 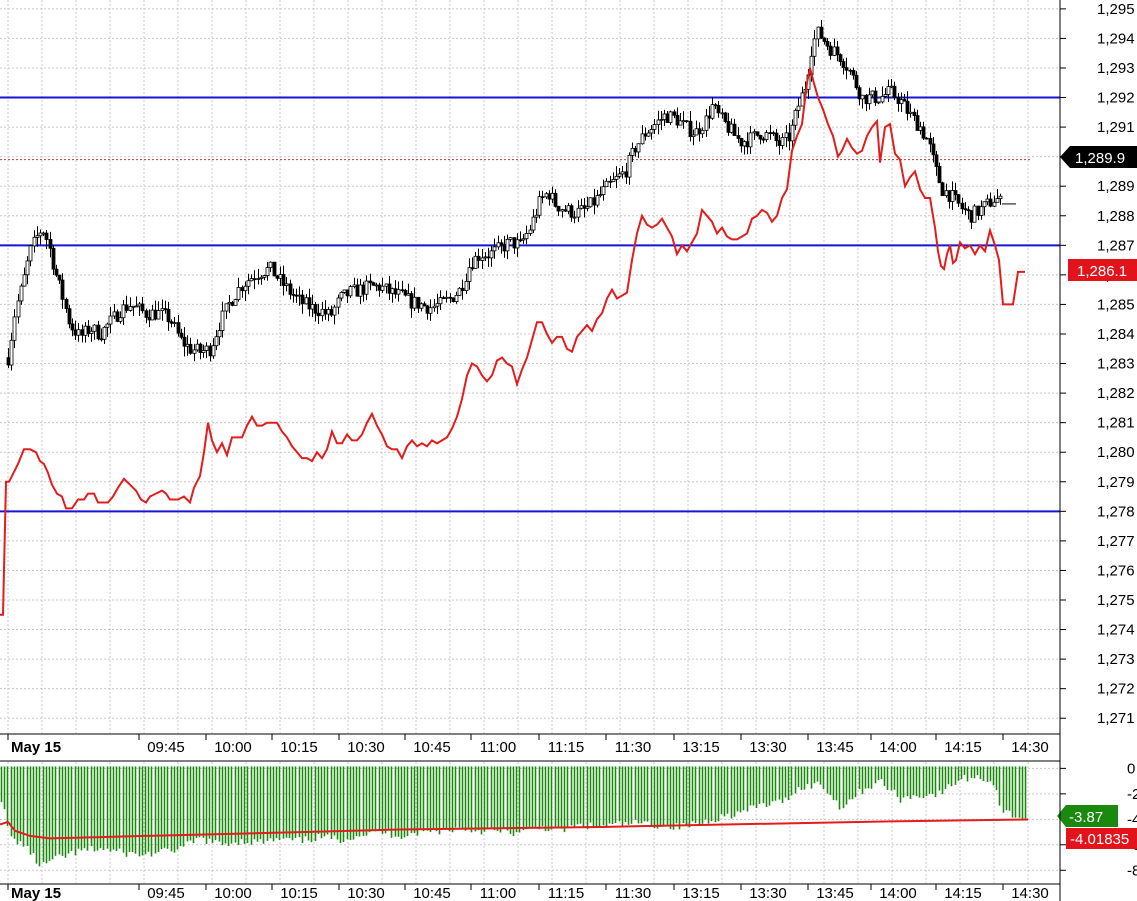 I want to click on price-tick-label: 1,278, so click(x=1116, y=511).